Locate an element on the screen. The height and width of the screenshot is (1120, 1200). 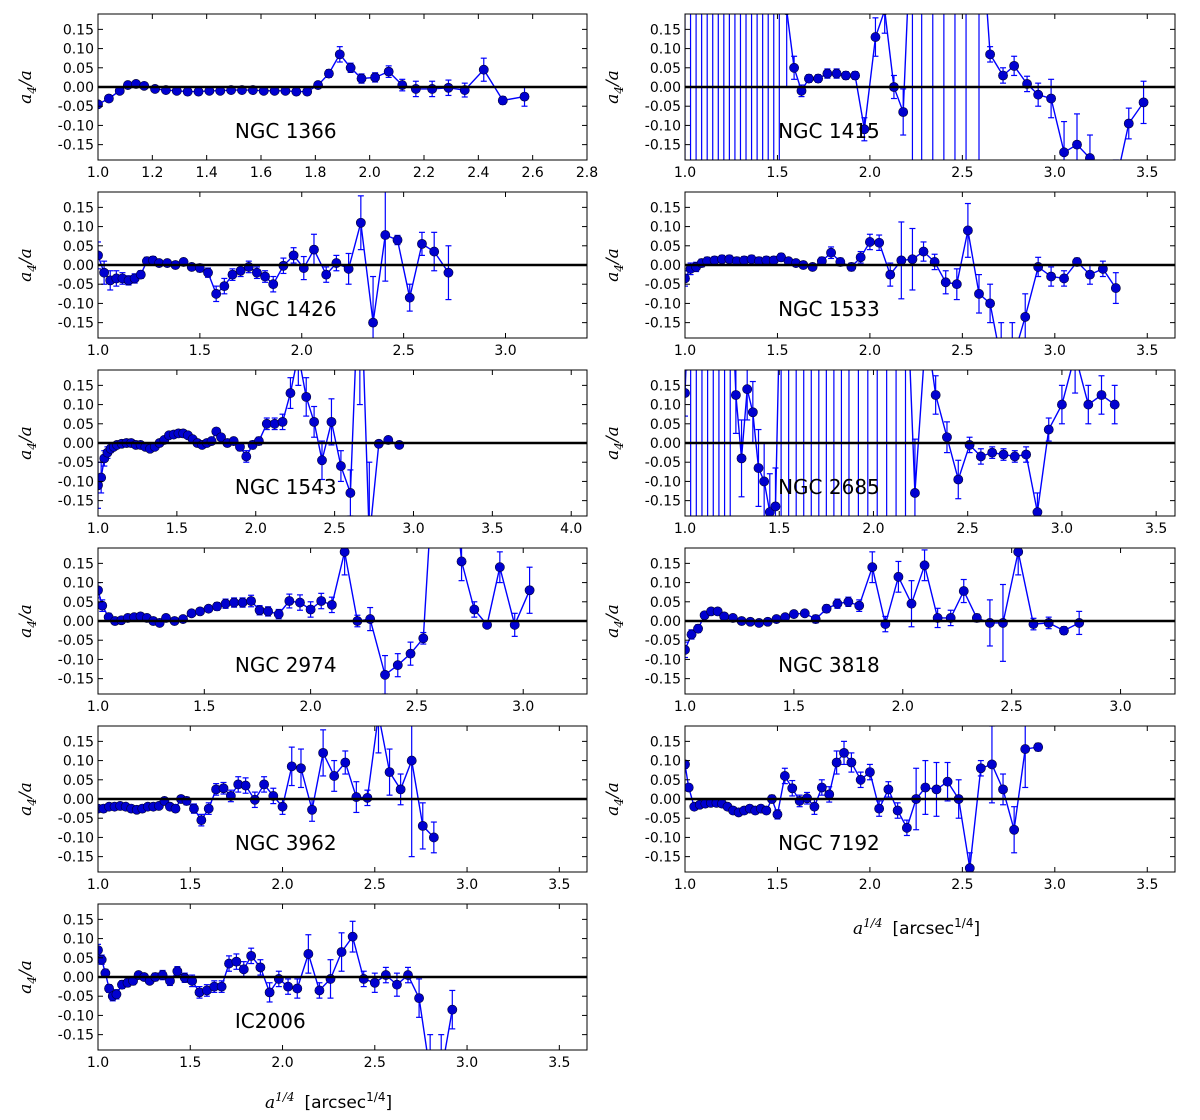
data-layer is located at coordinates (251, 443).